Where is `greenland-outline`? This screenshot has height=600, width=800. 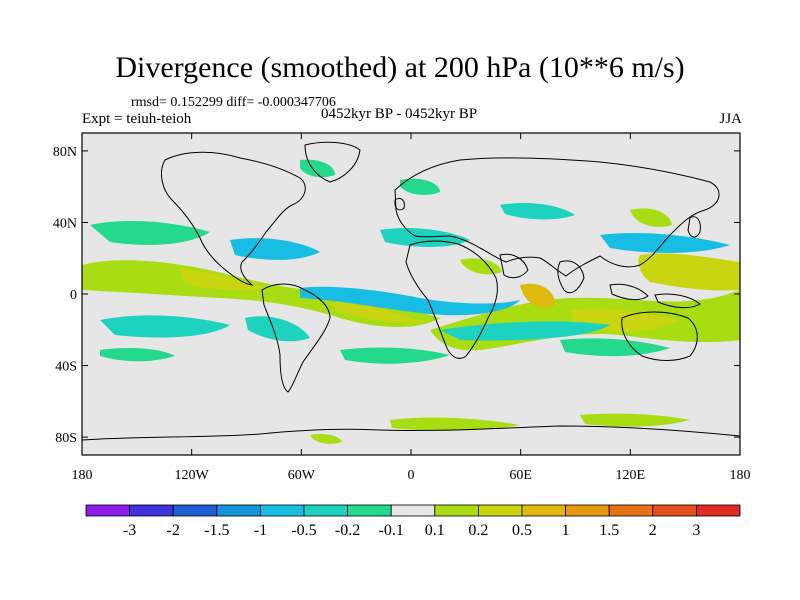
greenland-outline is located at coordinates (332, 162).